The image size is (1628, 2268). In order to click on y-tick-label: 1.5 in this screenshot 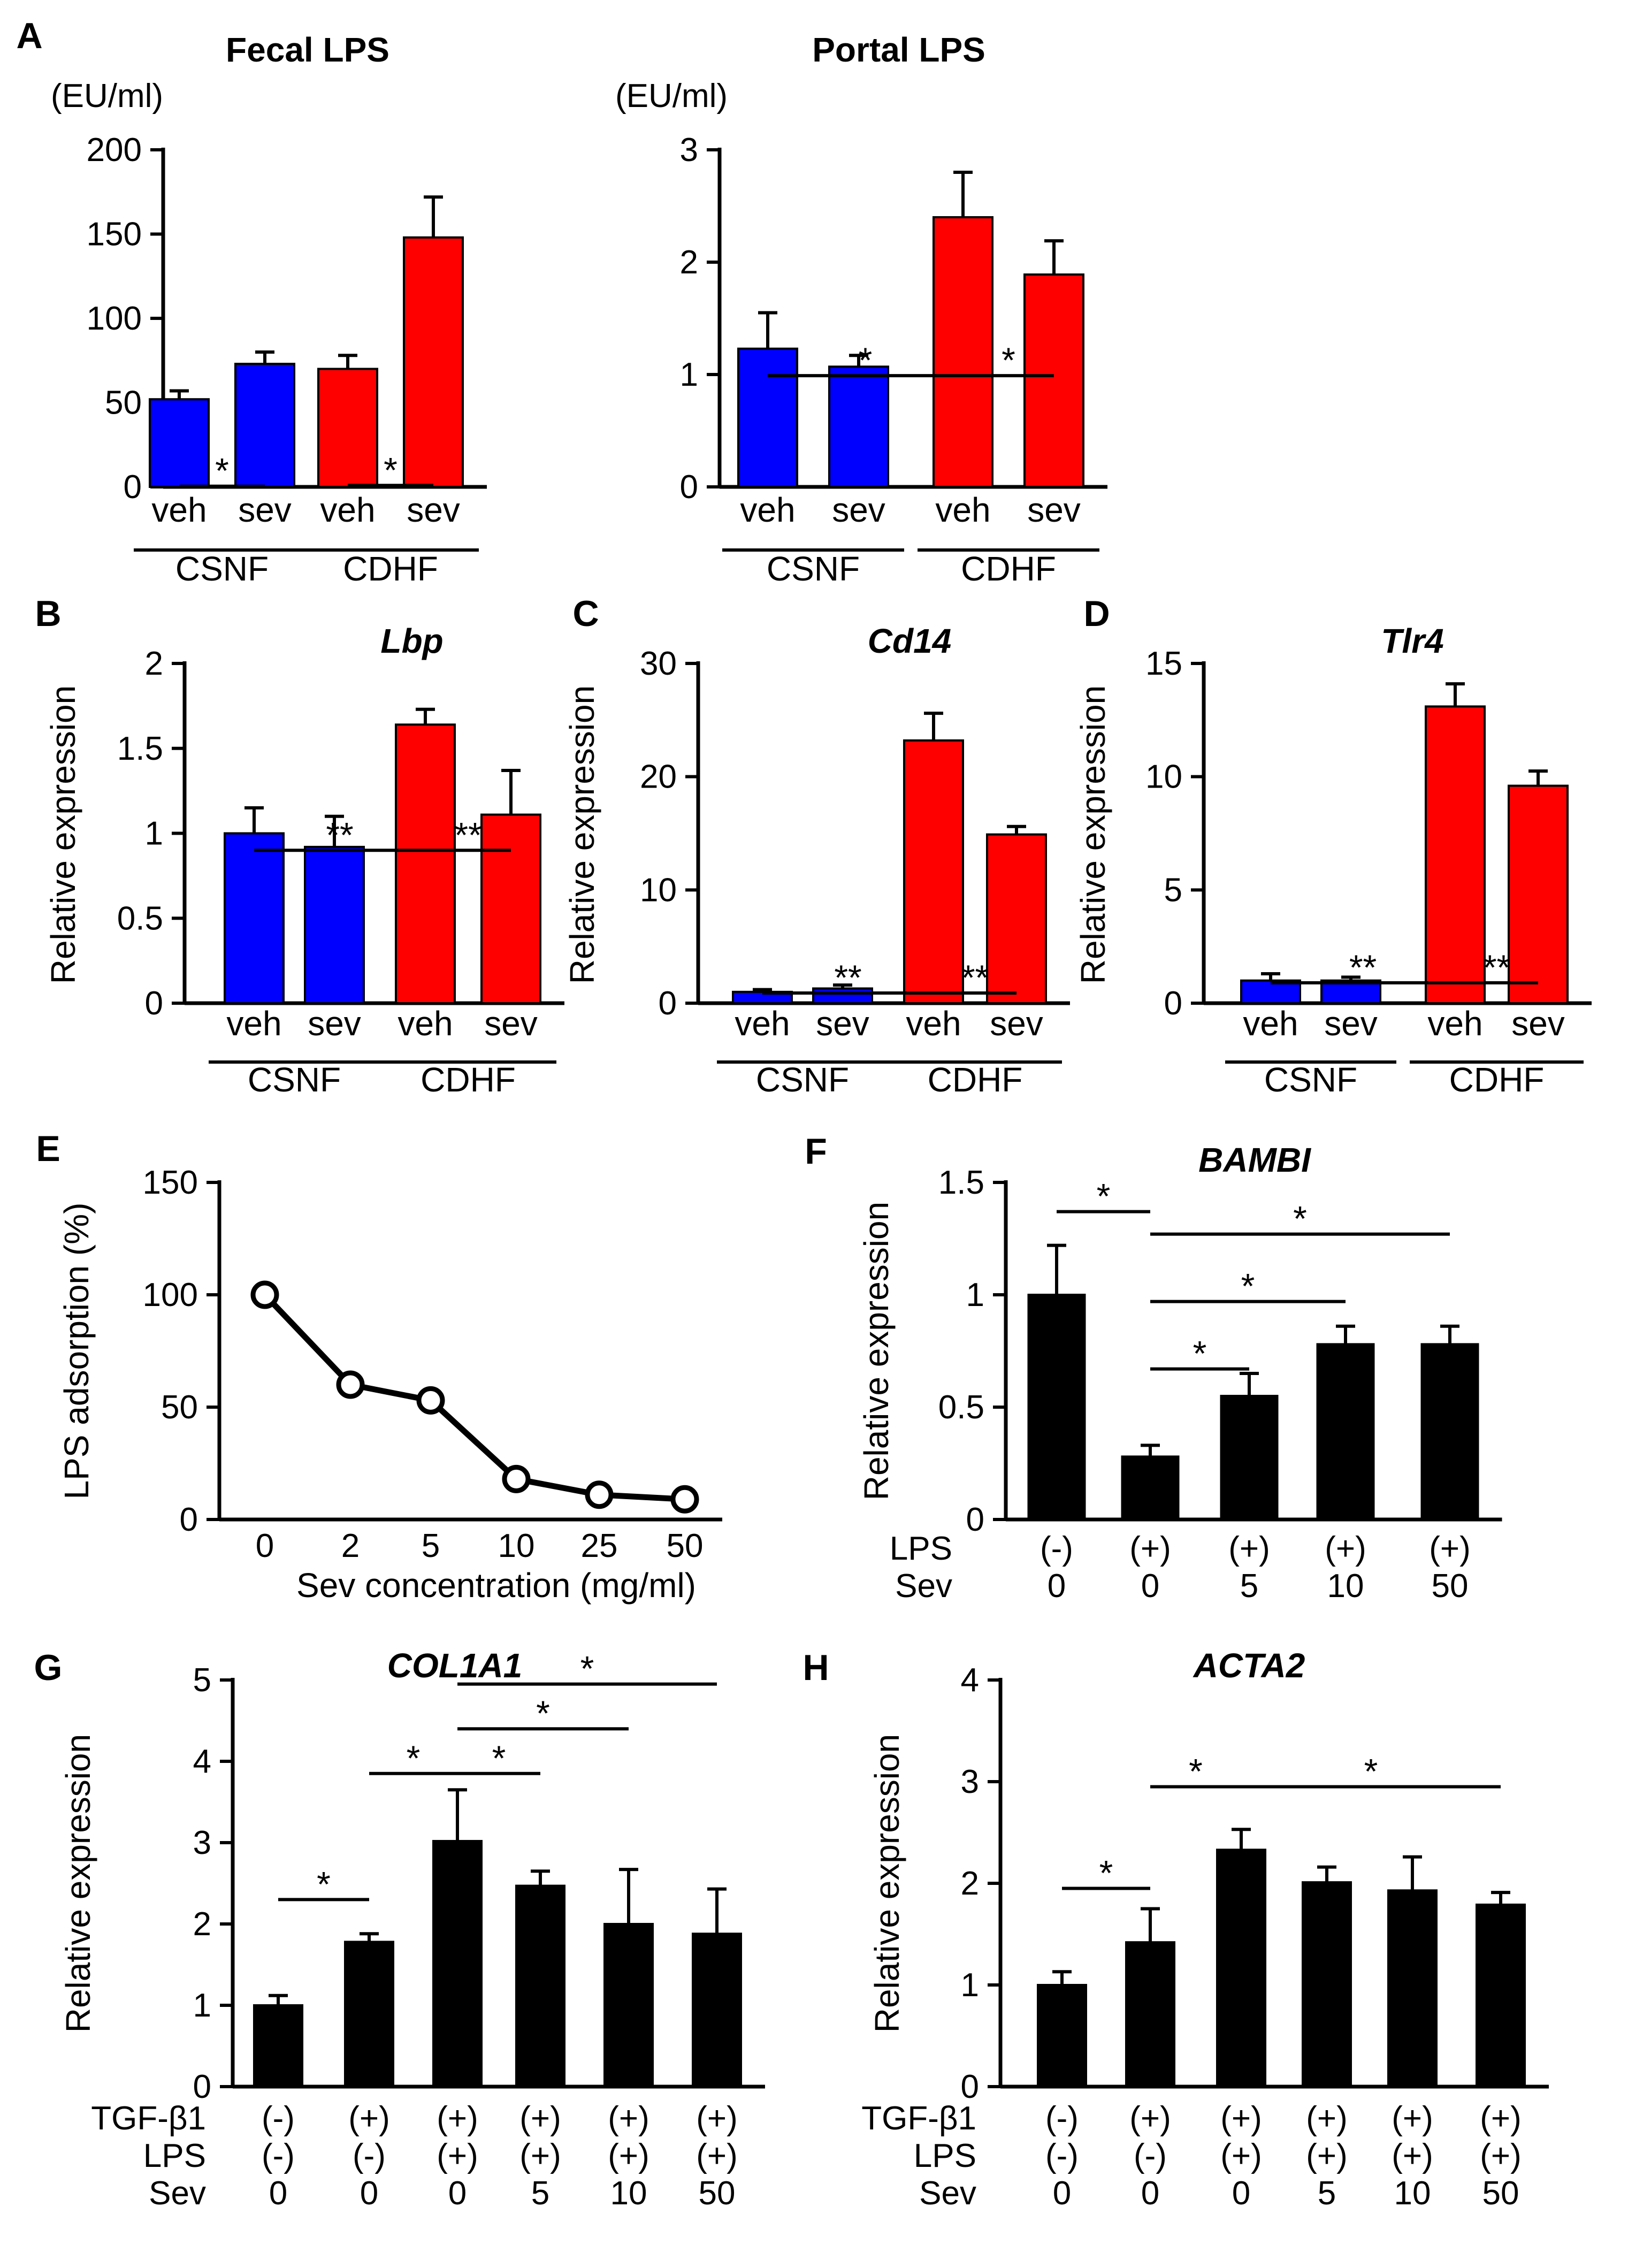, I will do `click(140, 748)`.